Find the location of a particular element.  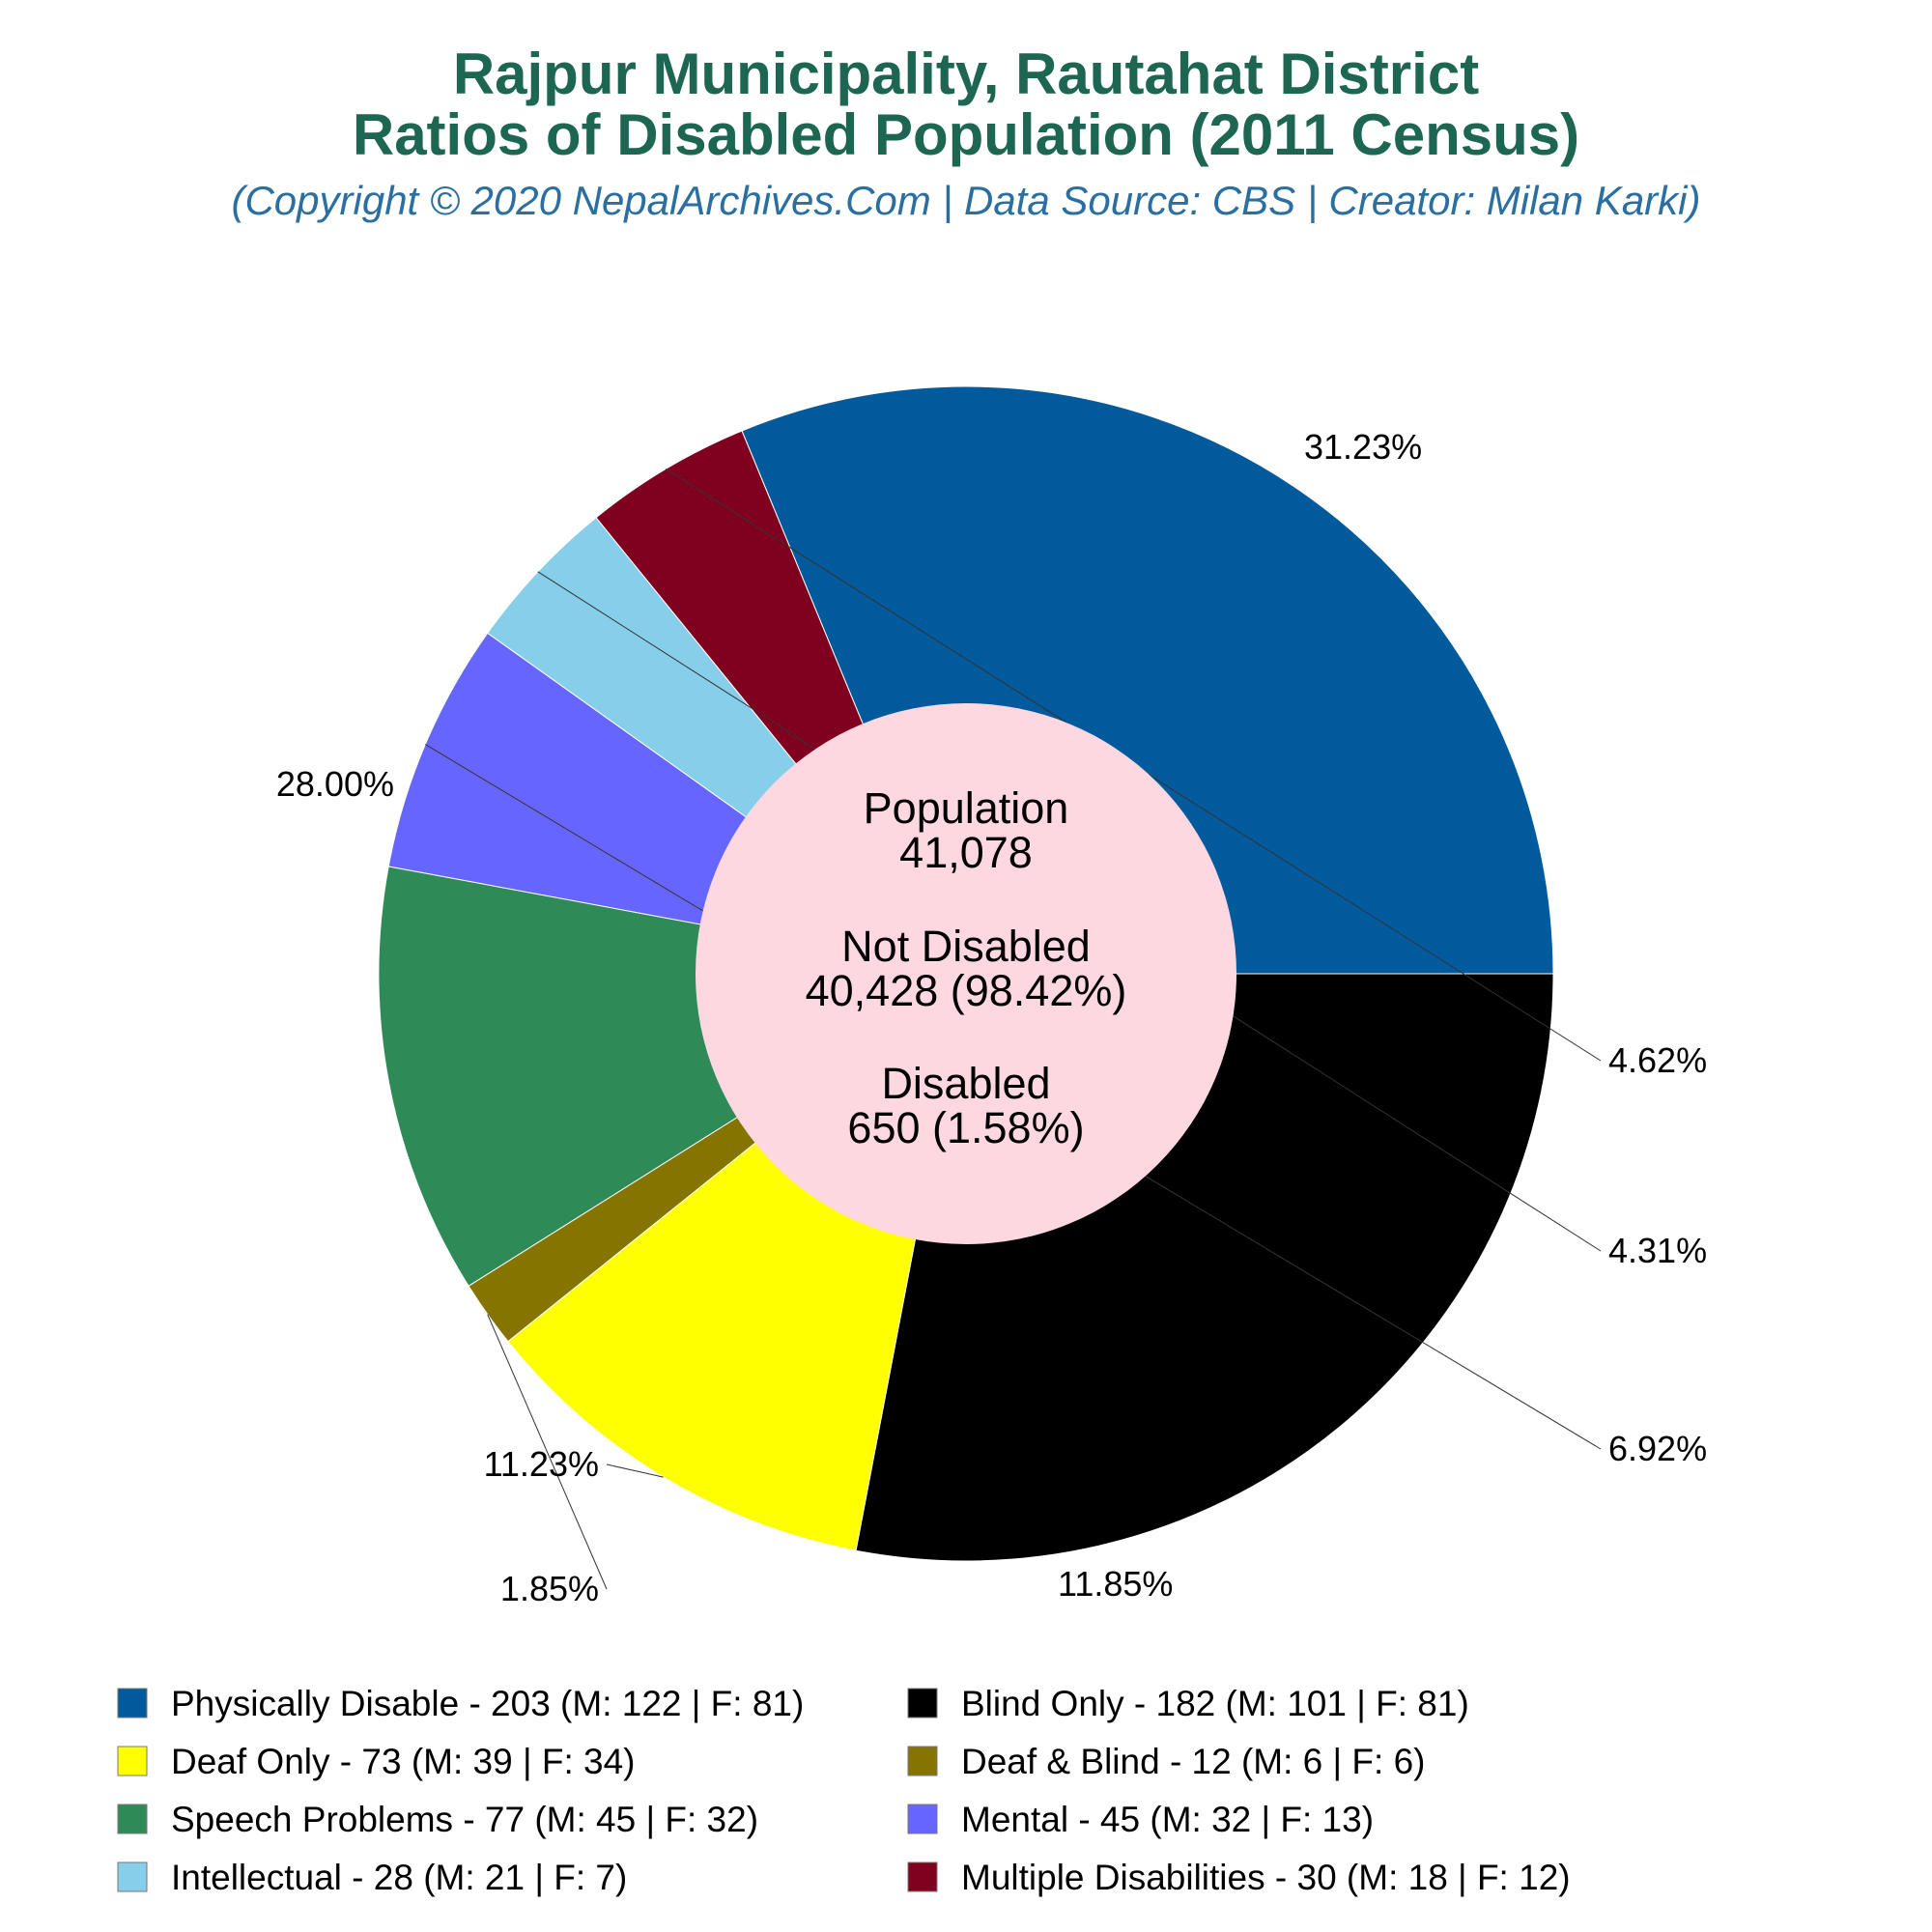

percent-label-physically-disable: 31.23% is located at coordinates (1363, 447).